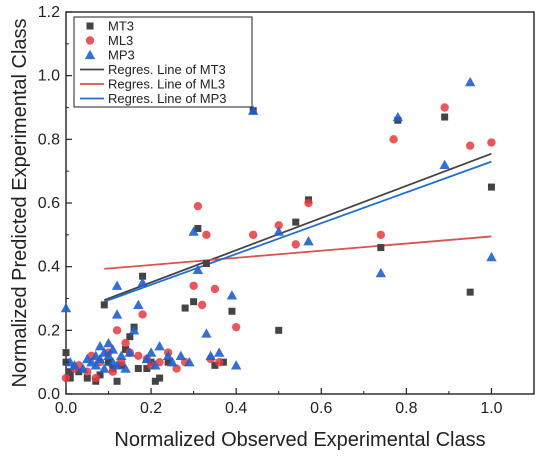 The height and width of the screenshot is (465, 550). What do you see at coordinates (49, 267) in the screenshot?
I see `y-tick-label: 0.4` at bounding box center [49, 267].